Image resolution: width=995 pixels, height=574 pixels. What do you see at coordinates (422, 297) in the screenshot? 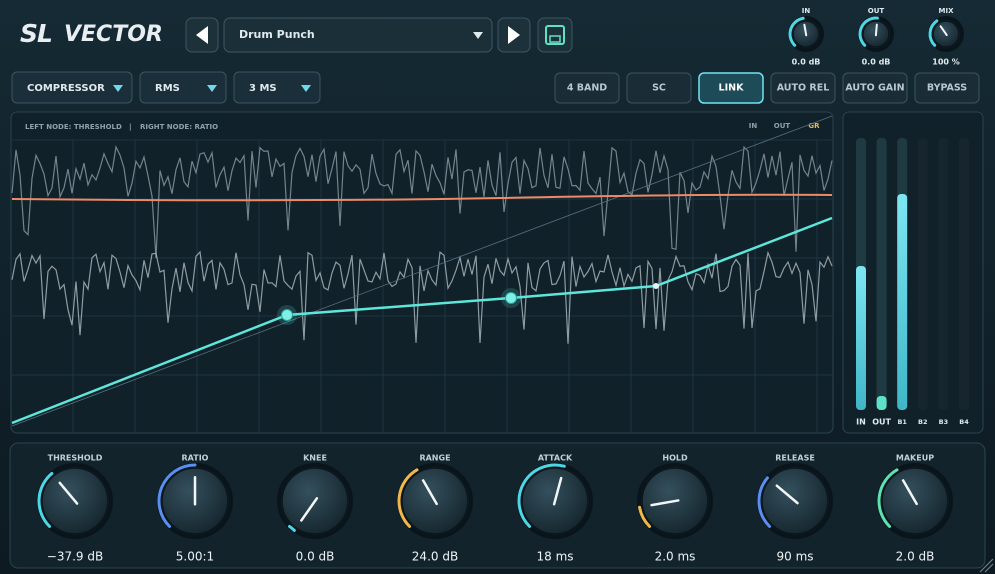
I see `waveform-out` at bounding box center [422, 297].